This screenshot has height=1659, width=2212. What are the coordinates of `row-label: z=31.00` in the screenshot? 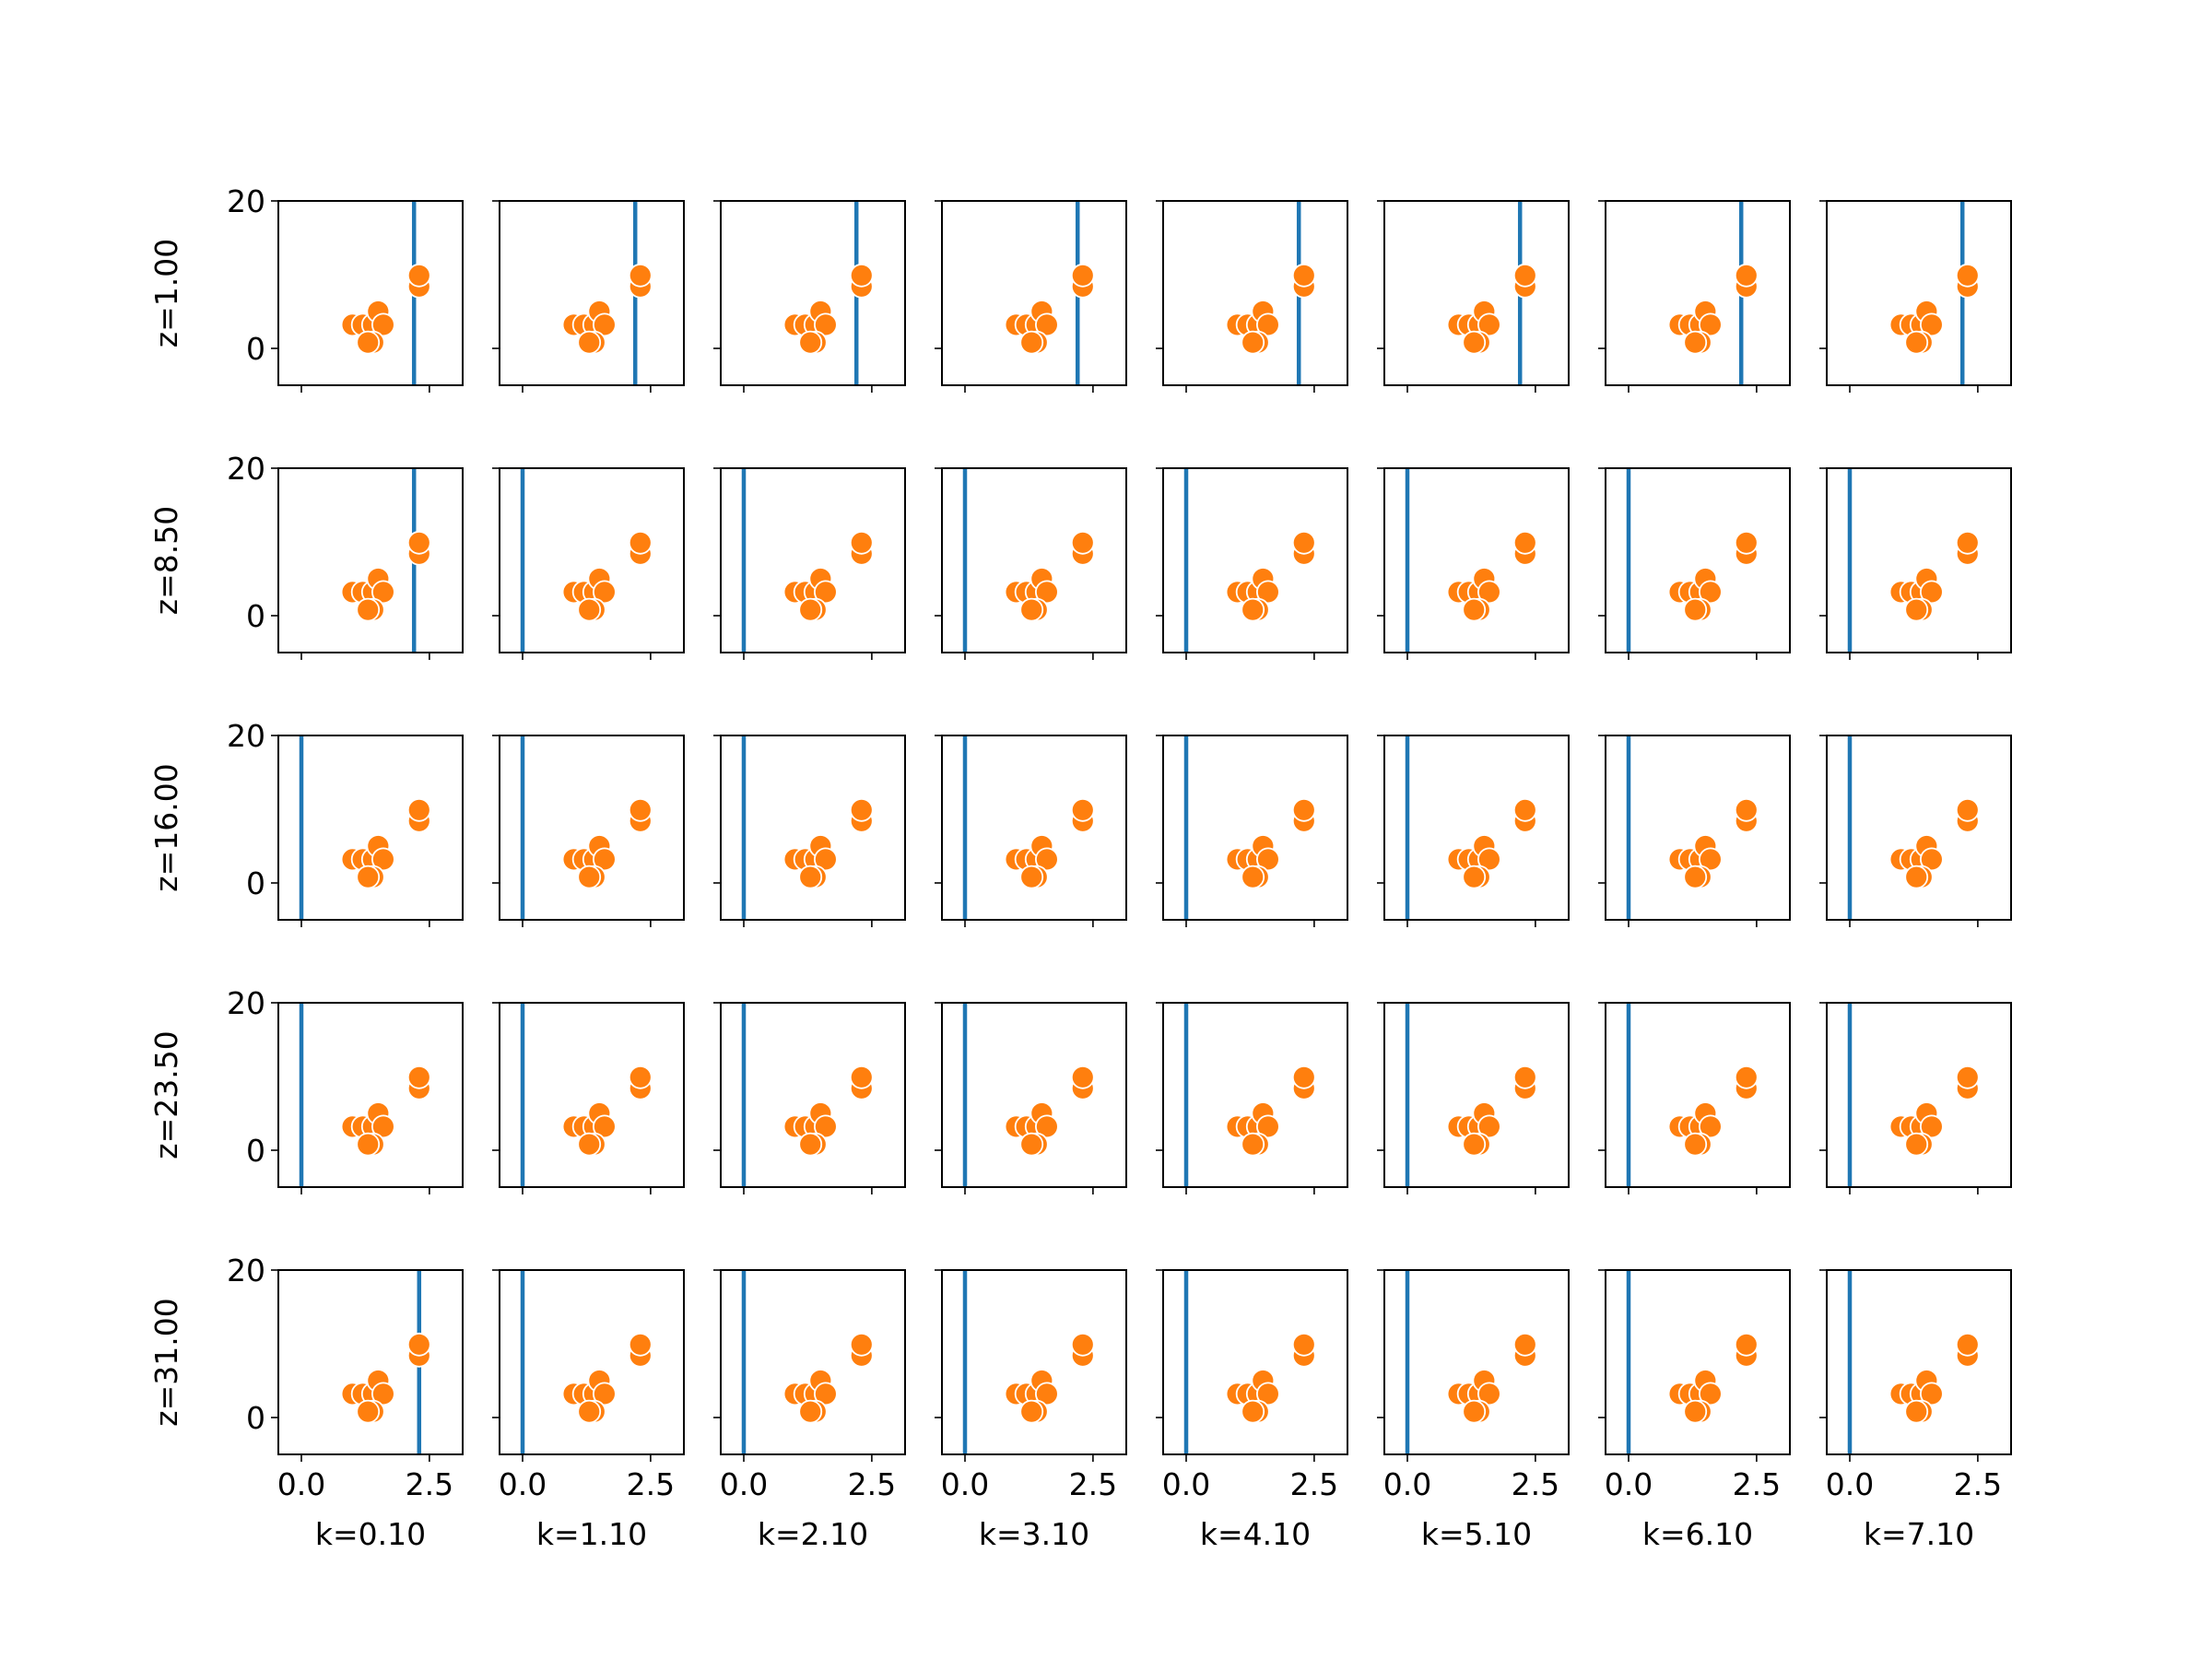 It's located at (166, 1362).